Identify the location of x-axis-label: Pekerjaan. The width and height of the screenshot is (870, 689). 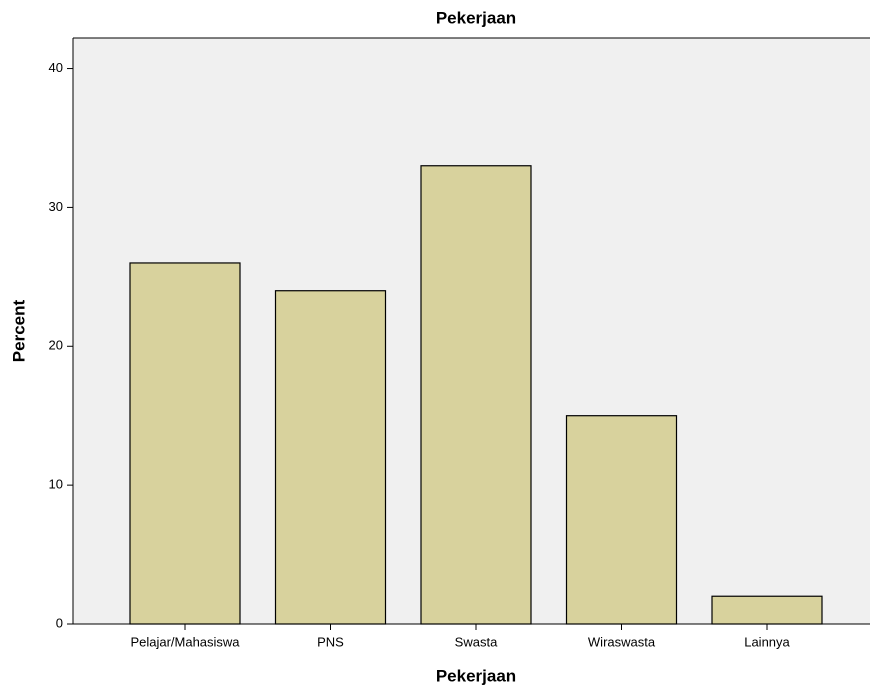
(476, 675).